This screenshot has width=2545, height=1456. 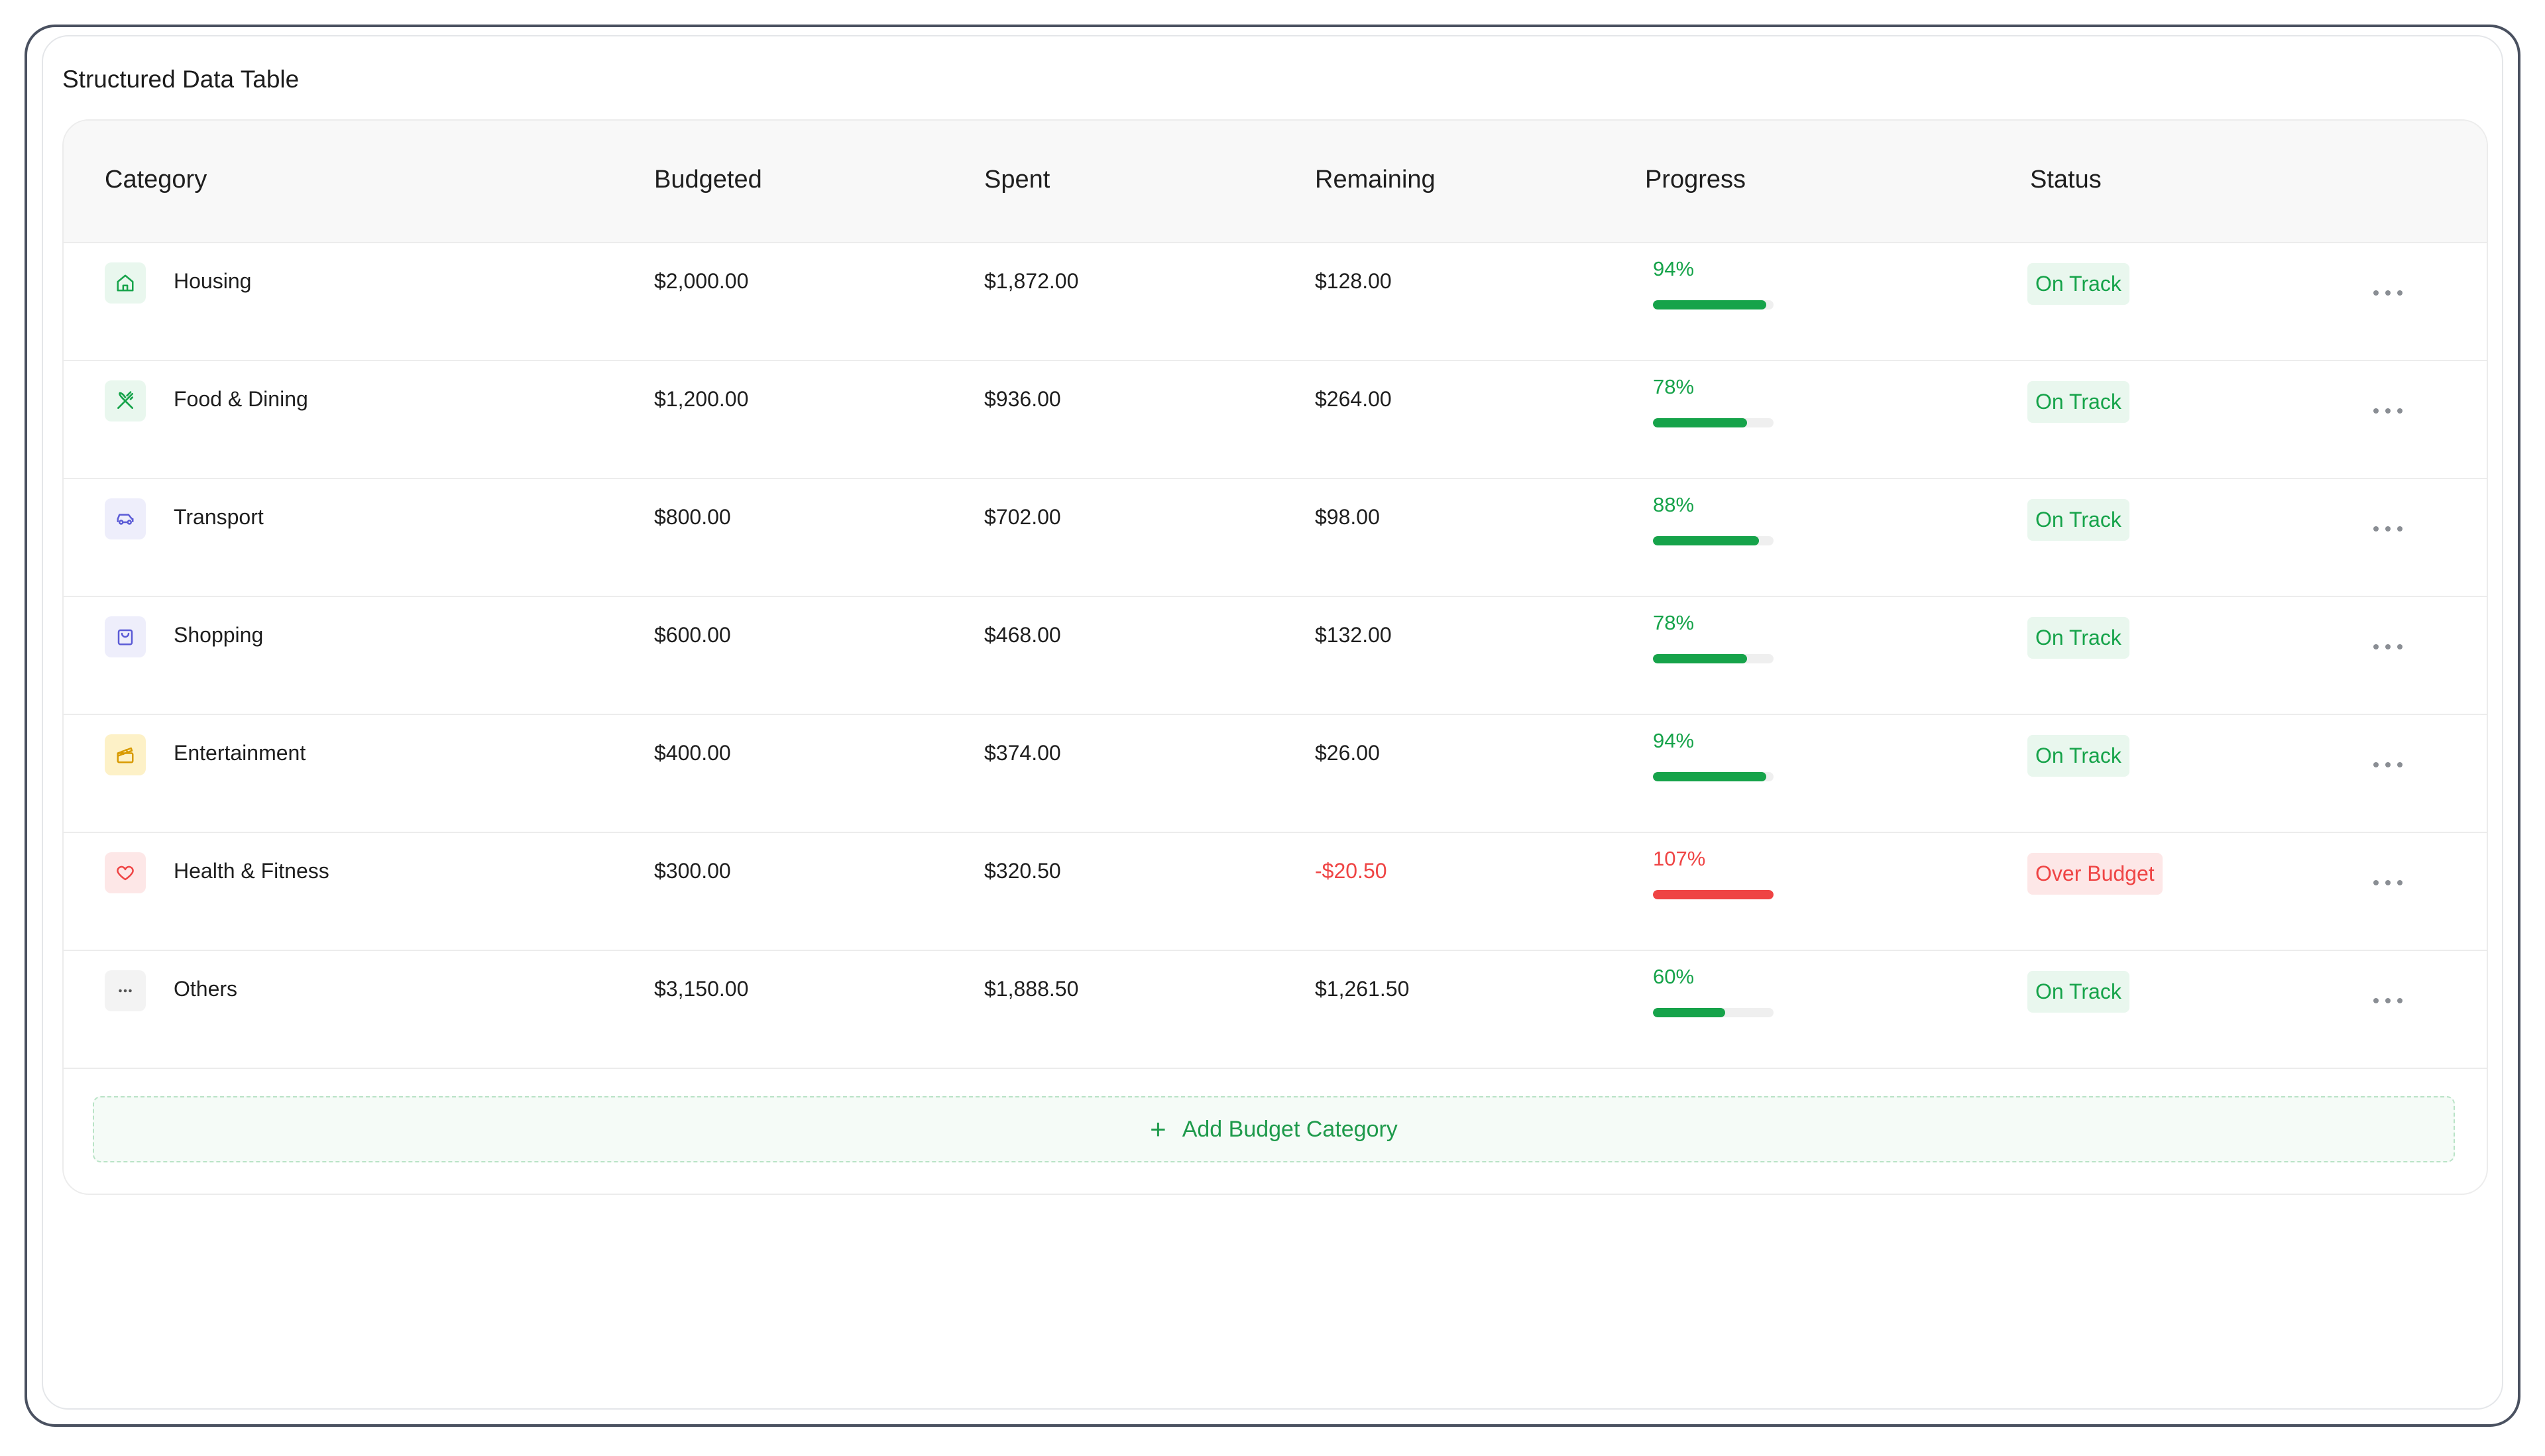 I want to click on plus-icon: +, so click(x=1158, y=1129).